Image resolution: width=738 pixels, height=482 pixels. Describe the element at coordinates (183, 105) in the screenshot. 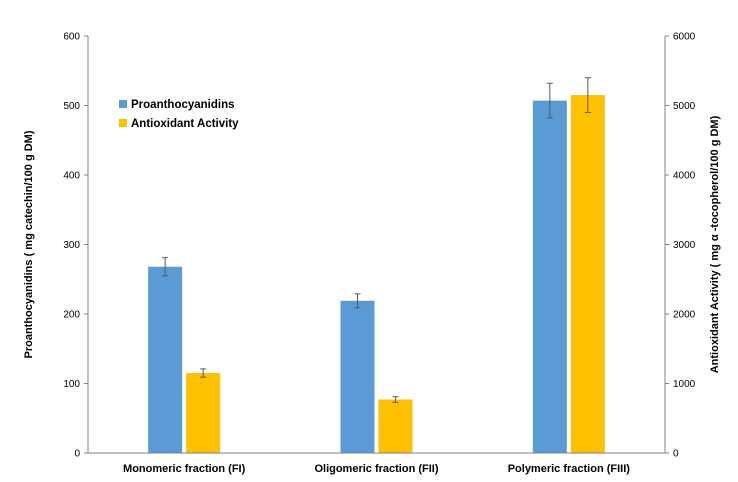

I see `legend-label: Proanthocyanidins` at that location.